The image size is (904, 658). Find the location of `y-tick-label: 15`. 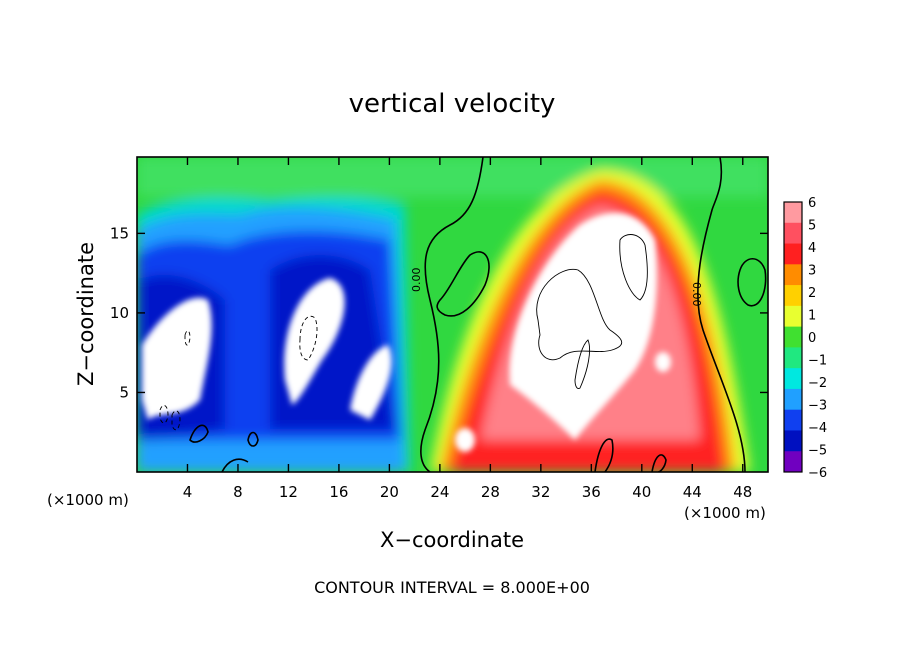

y-tick-label: 15 is located at coordinates (119, 233).